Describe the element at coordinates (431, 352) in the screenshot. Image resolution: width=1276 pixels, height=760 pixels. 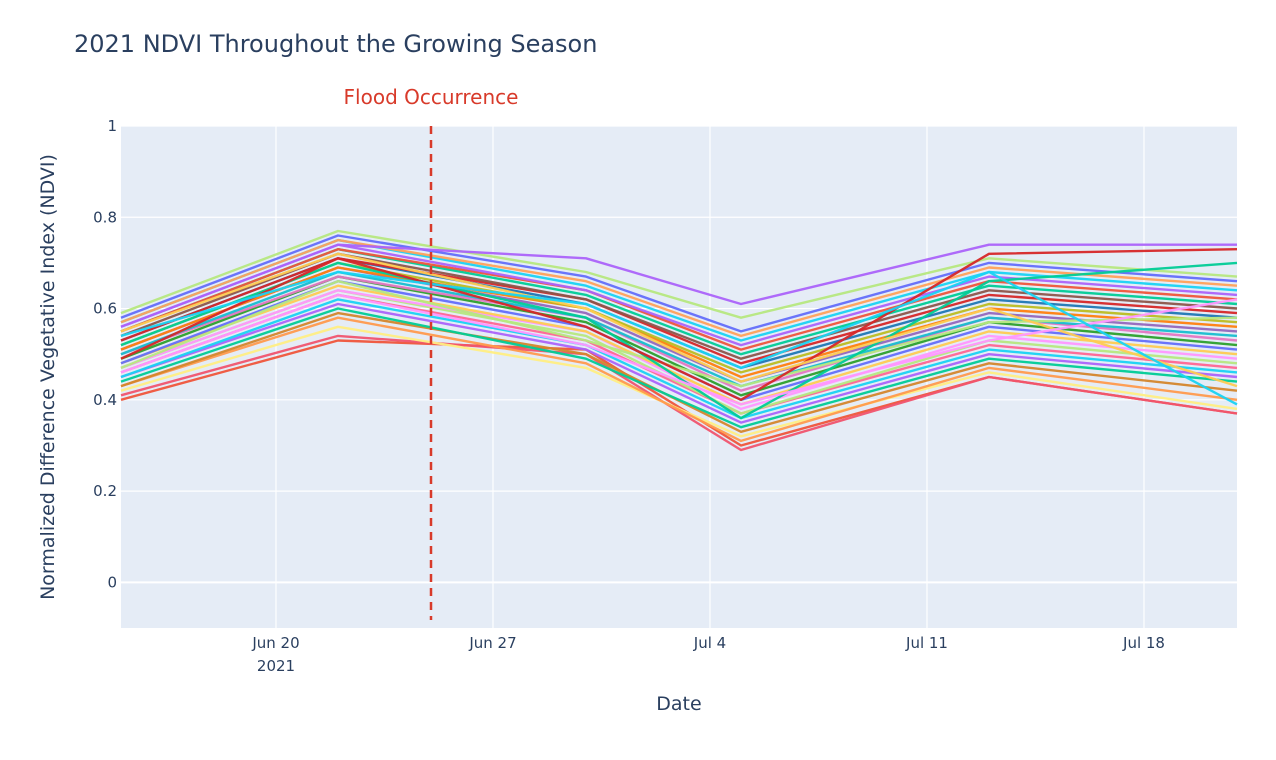
I see `flood-annotation: Flood Occurrence` at that location.